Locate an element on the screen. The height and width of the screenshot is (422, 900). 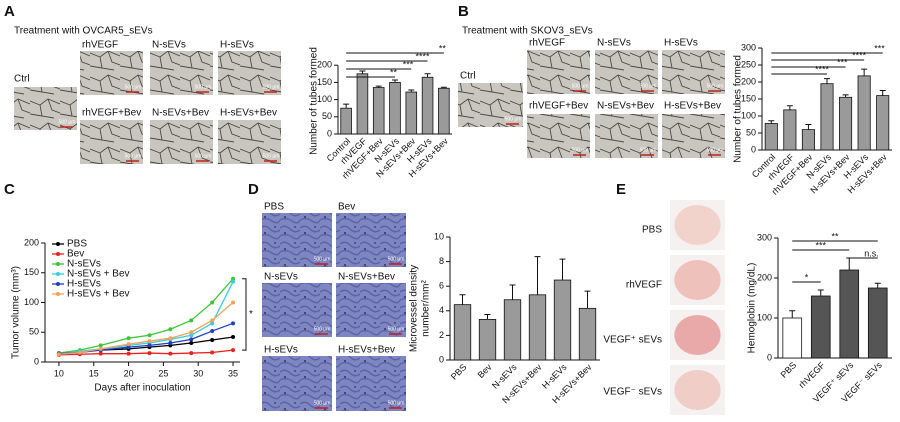
image-label: PBS is located at coordinates (274, 207).